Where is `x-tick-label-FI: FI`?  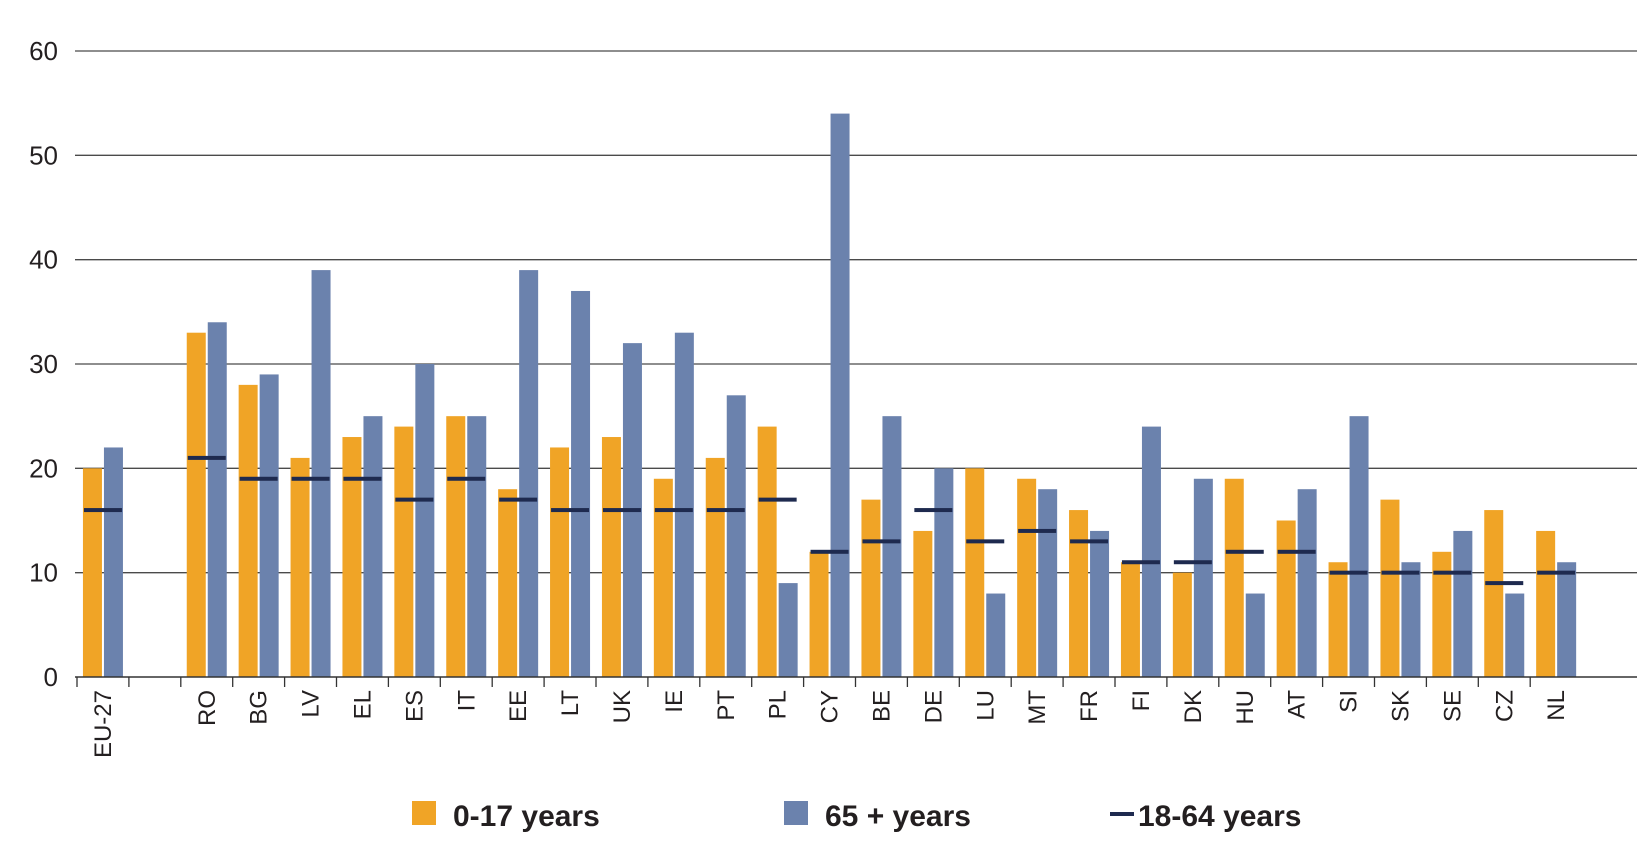 x-tick-label-FI: FI is located at coordinates (1141, 700).